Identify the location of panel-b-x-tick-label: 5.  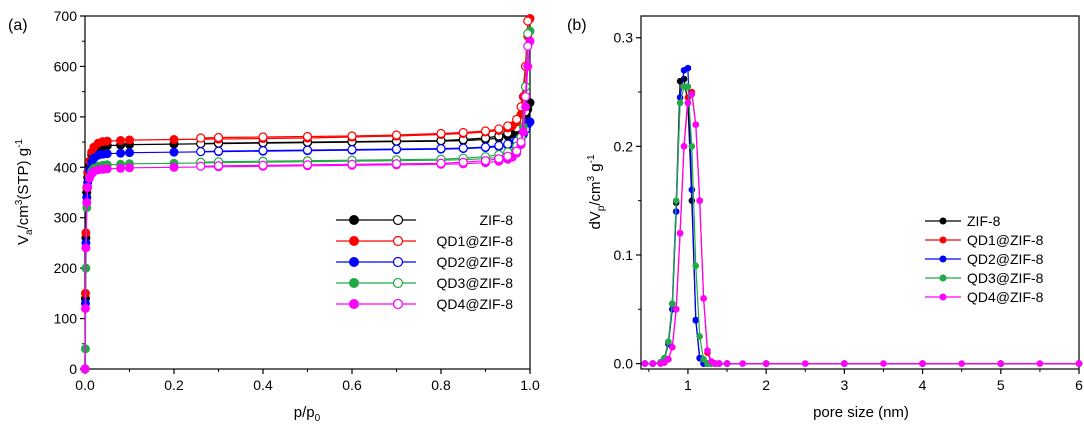
(1001, 385).